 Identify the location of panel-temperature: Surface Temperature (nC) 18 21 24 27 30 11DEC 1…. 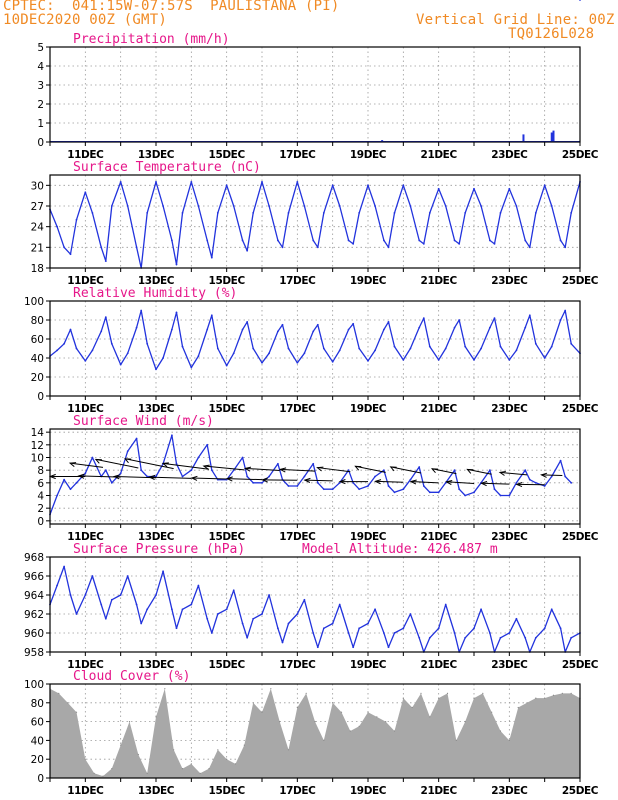
(315, 223).